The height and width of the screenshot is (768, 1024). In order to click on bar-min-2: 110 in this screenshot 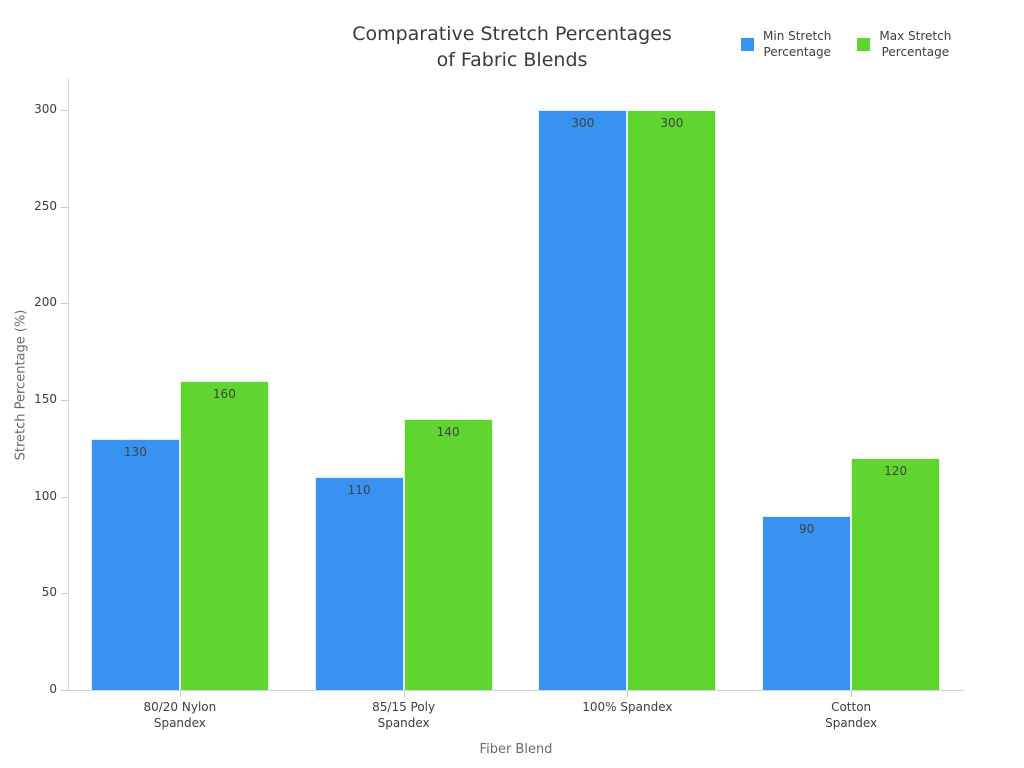, I will do `click(359, 583)`.